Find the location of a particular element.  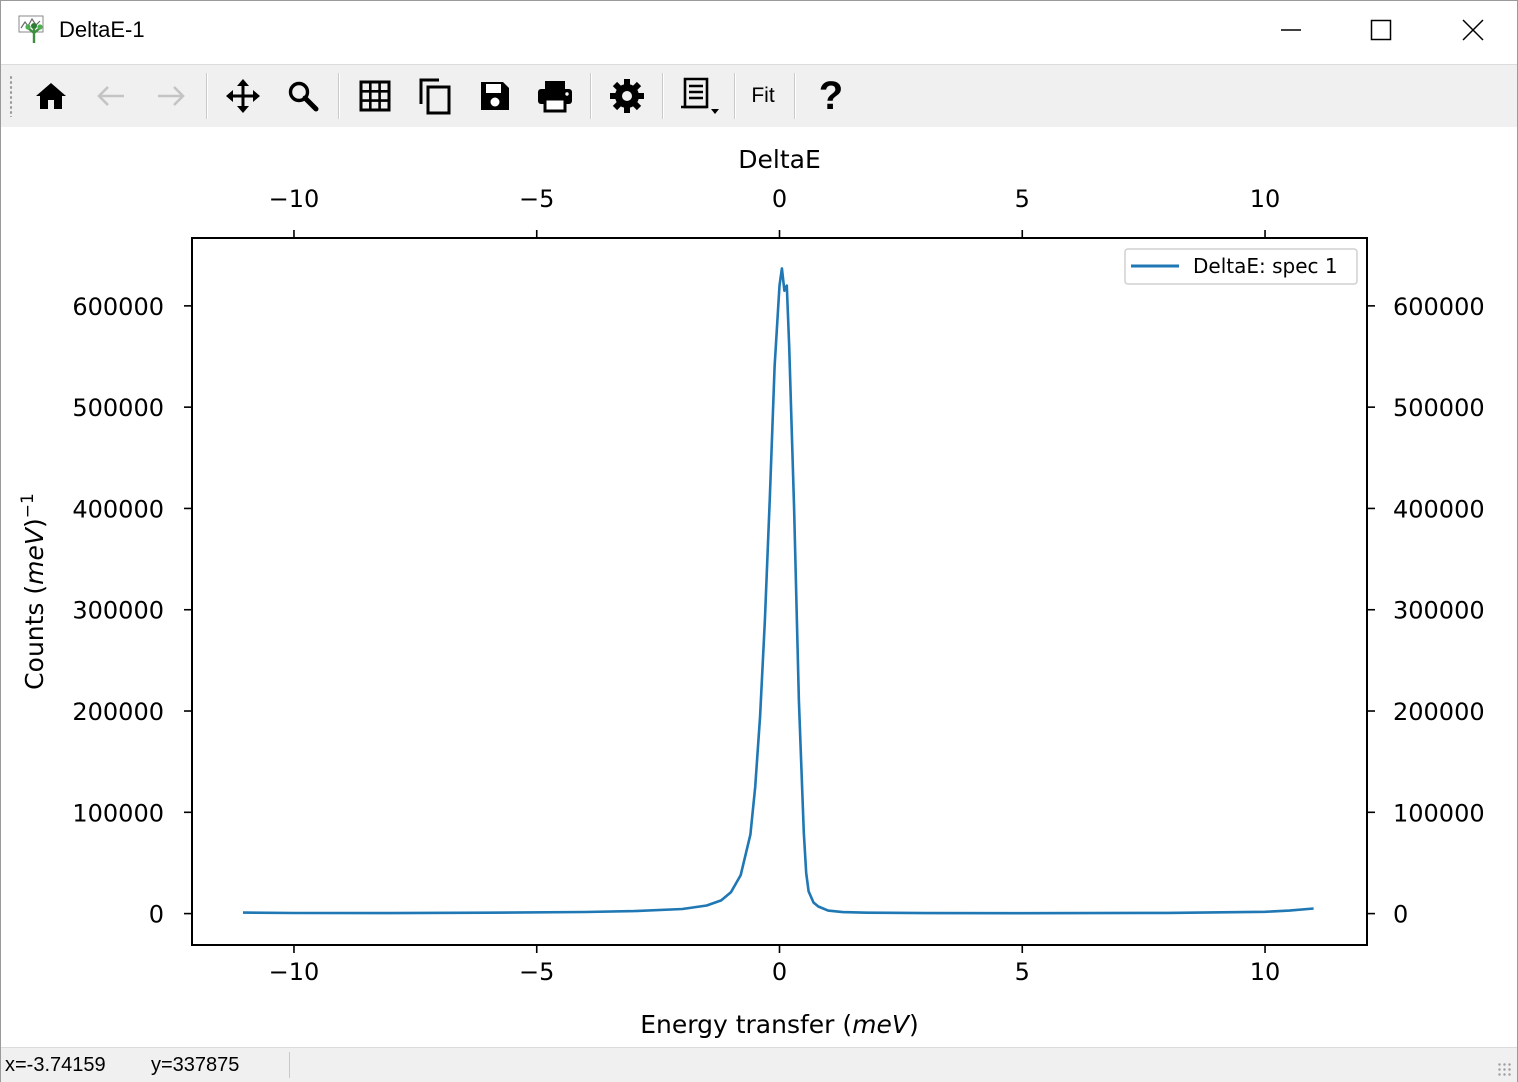

x-tick-label-top: 5 is located at coordinates (1022, 199).